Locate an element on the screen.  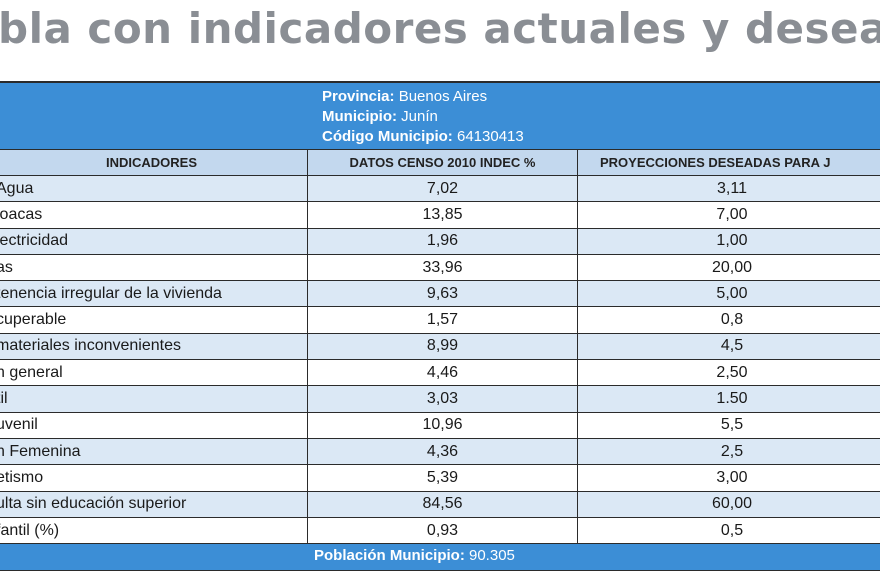
table-row: cuperable 1,57 0,8 is located at coordinates (440, 320).